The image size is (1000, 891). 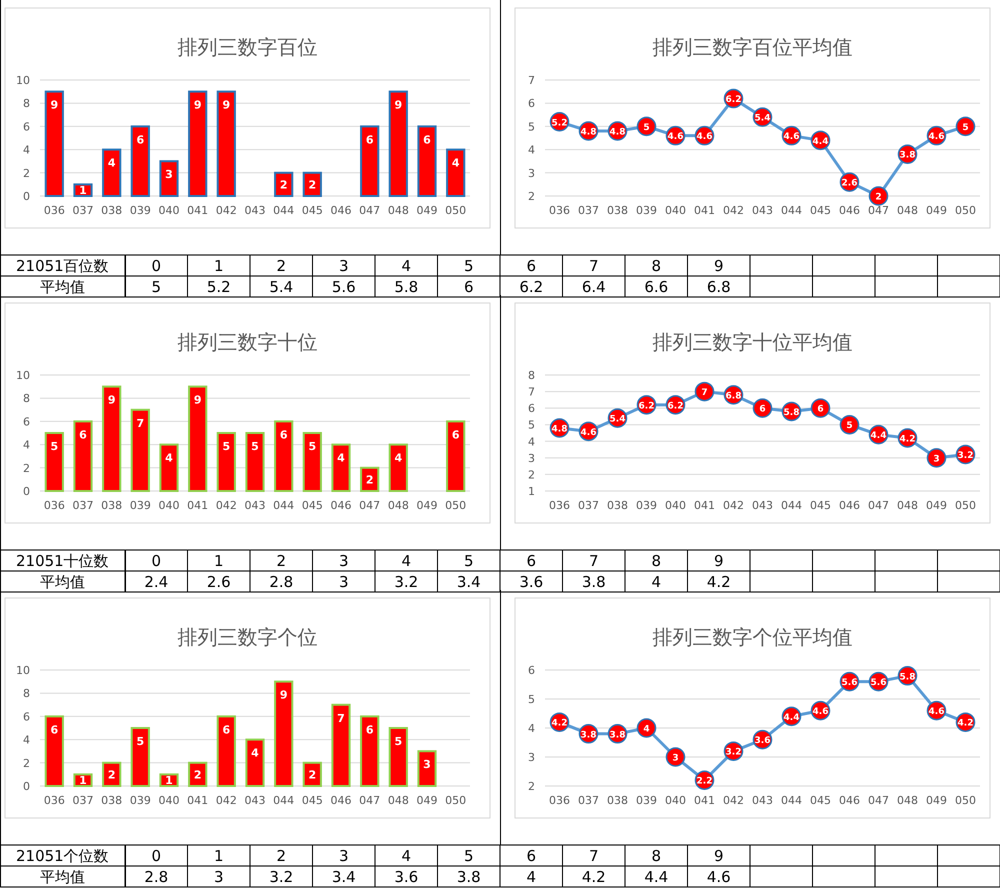 I want to click on data-label: 6.4, so click(x=594, y=287).